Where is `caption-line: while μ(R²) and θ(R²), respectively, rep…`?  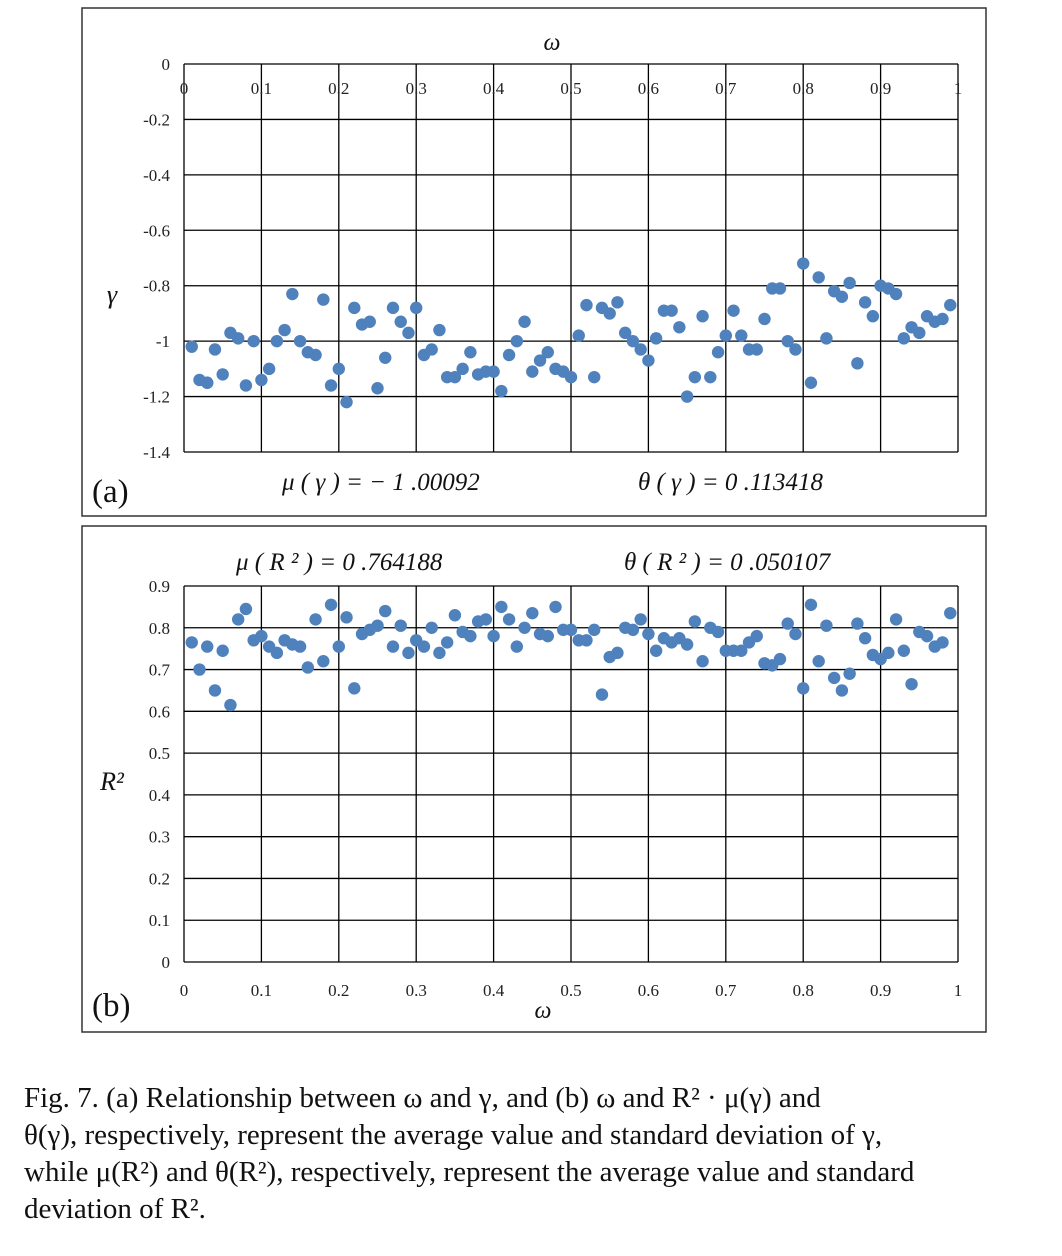 caption-line: while μ(R²) and θ(R²), respectively, rep… is located at coordinates (469, 1172).